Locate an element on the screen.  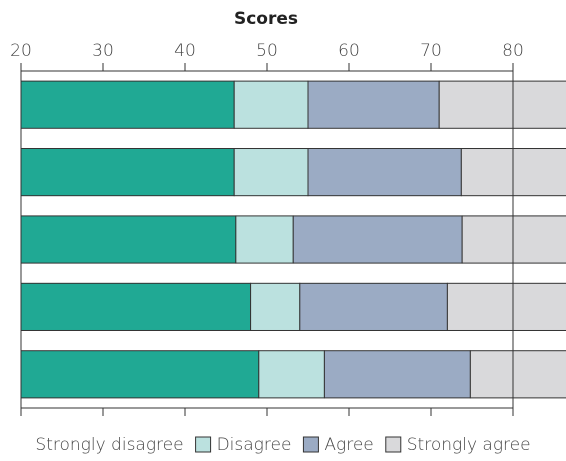
x-tick-label-3: 50 is located at coordinates (267, 51).